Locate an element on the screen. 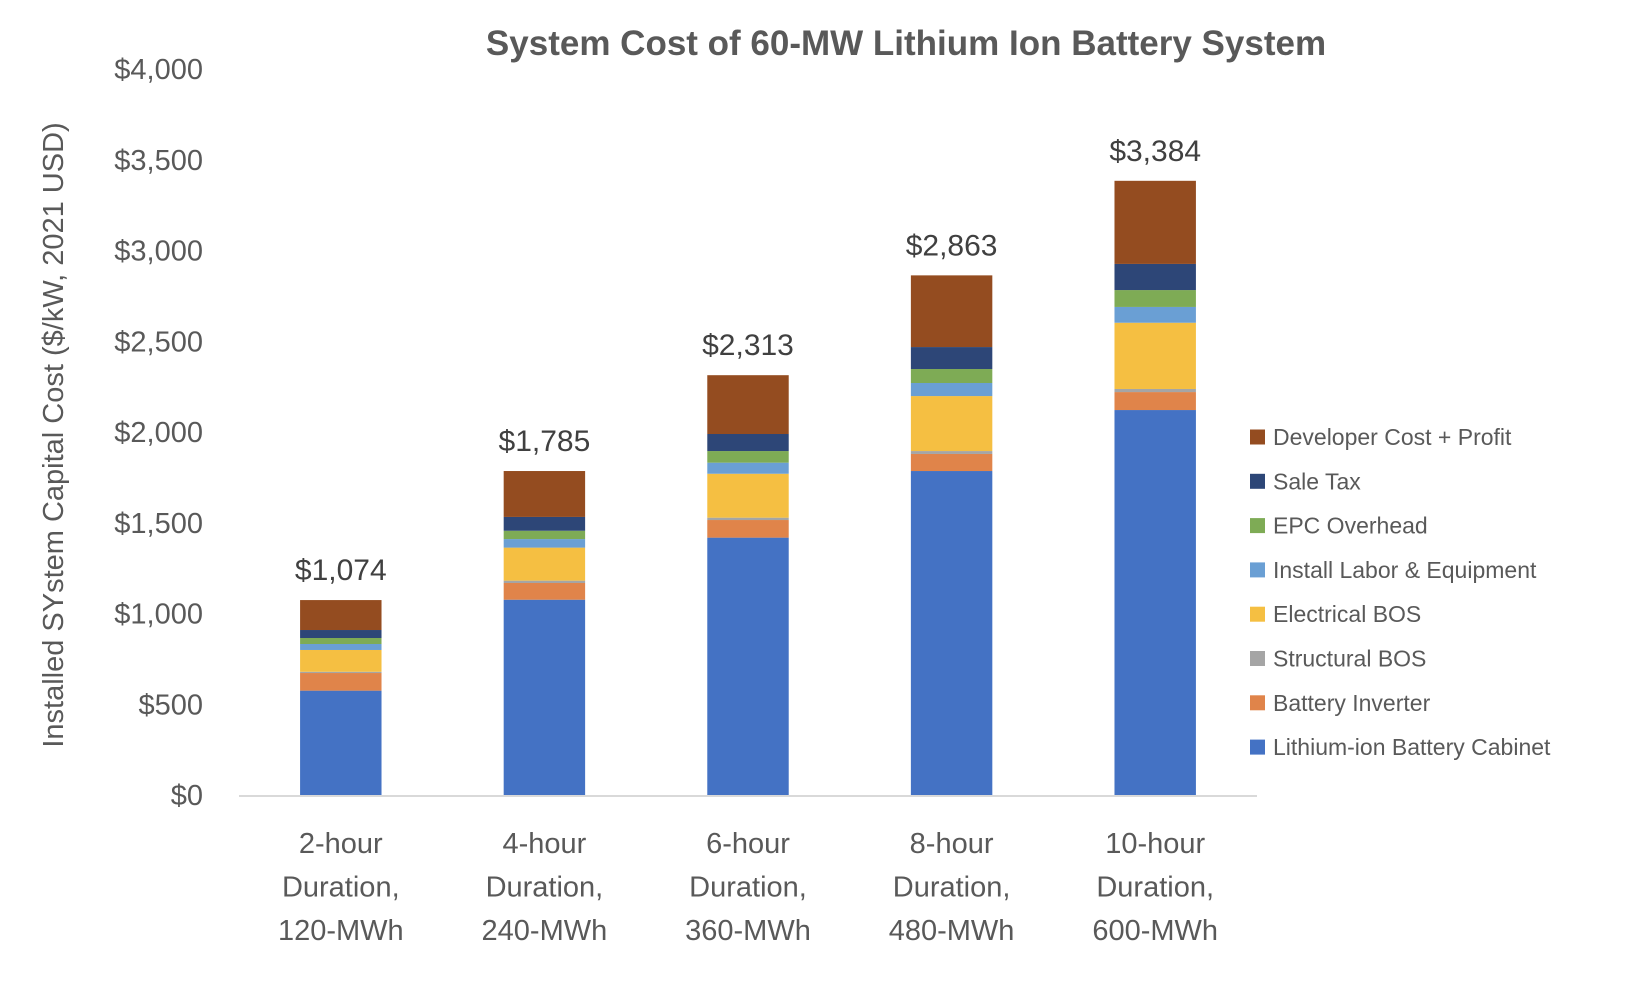 The image size is (1632, 984). legend-label: Lithium-ion Battery Cabinet is located at coordinates (1412, 747).